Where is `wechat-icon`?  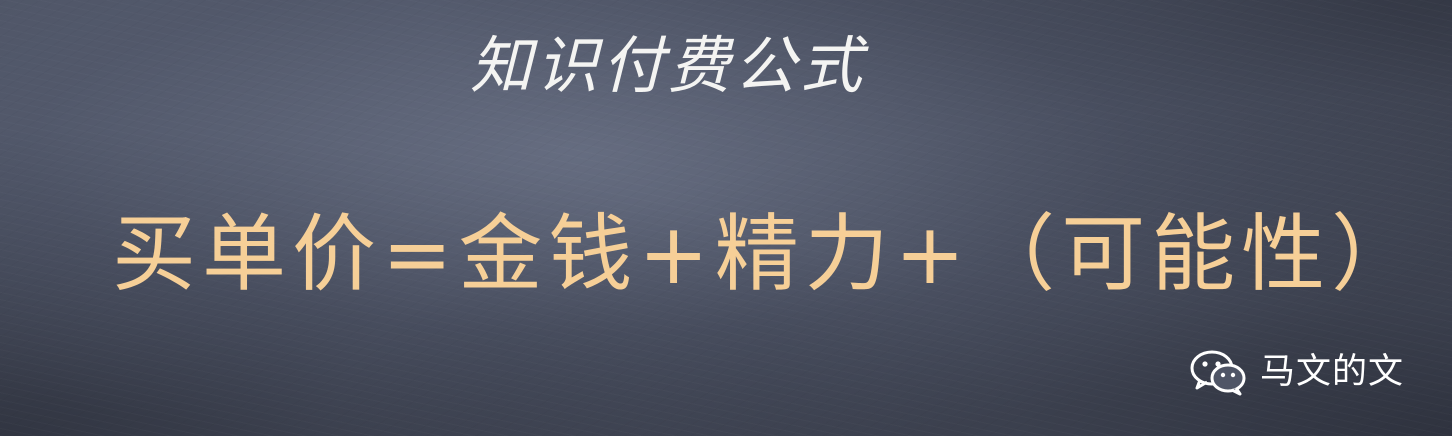 wechat-icon is located at coordinates (1218, 373).